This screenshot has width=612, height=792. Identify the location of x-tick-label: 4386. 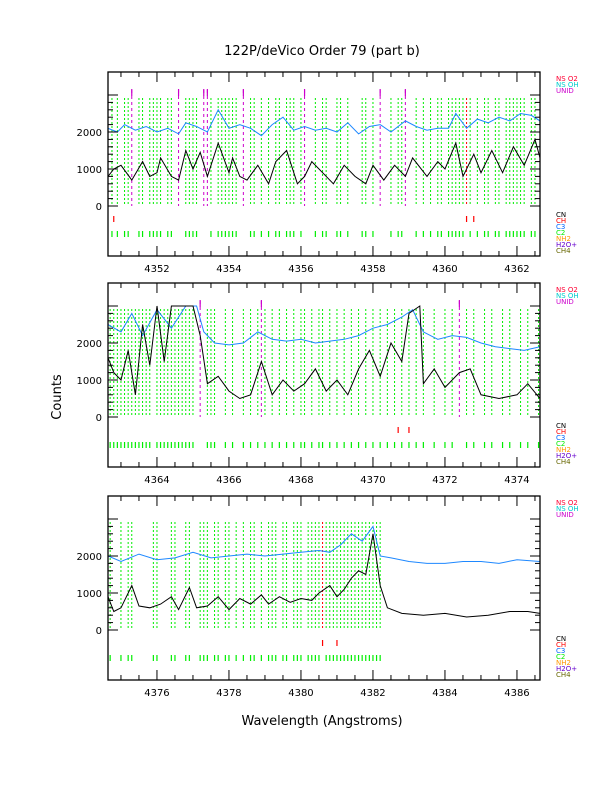
(516, 693).